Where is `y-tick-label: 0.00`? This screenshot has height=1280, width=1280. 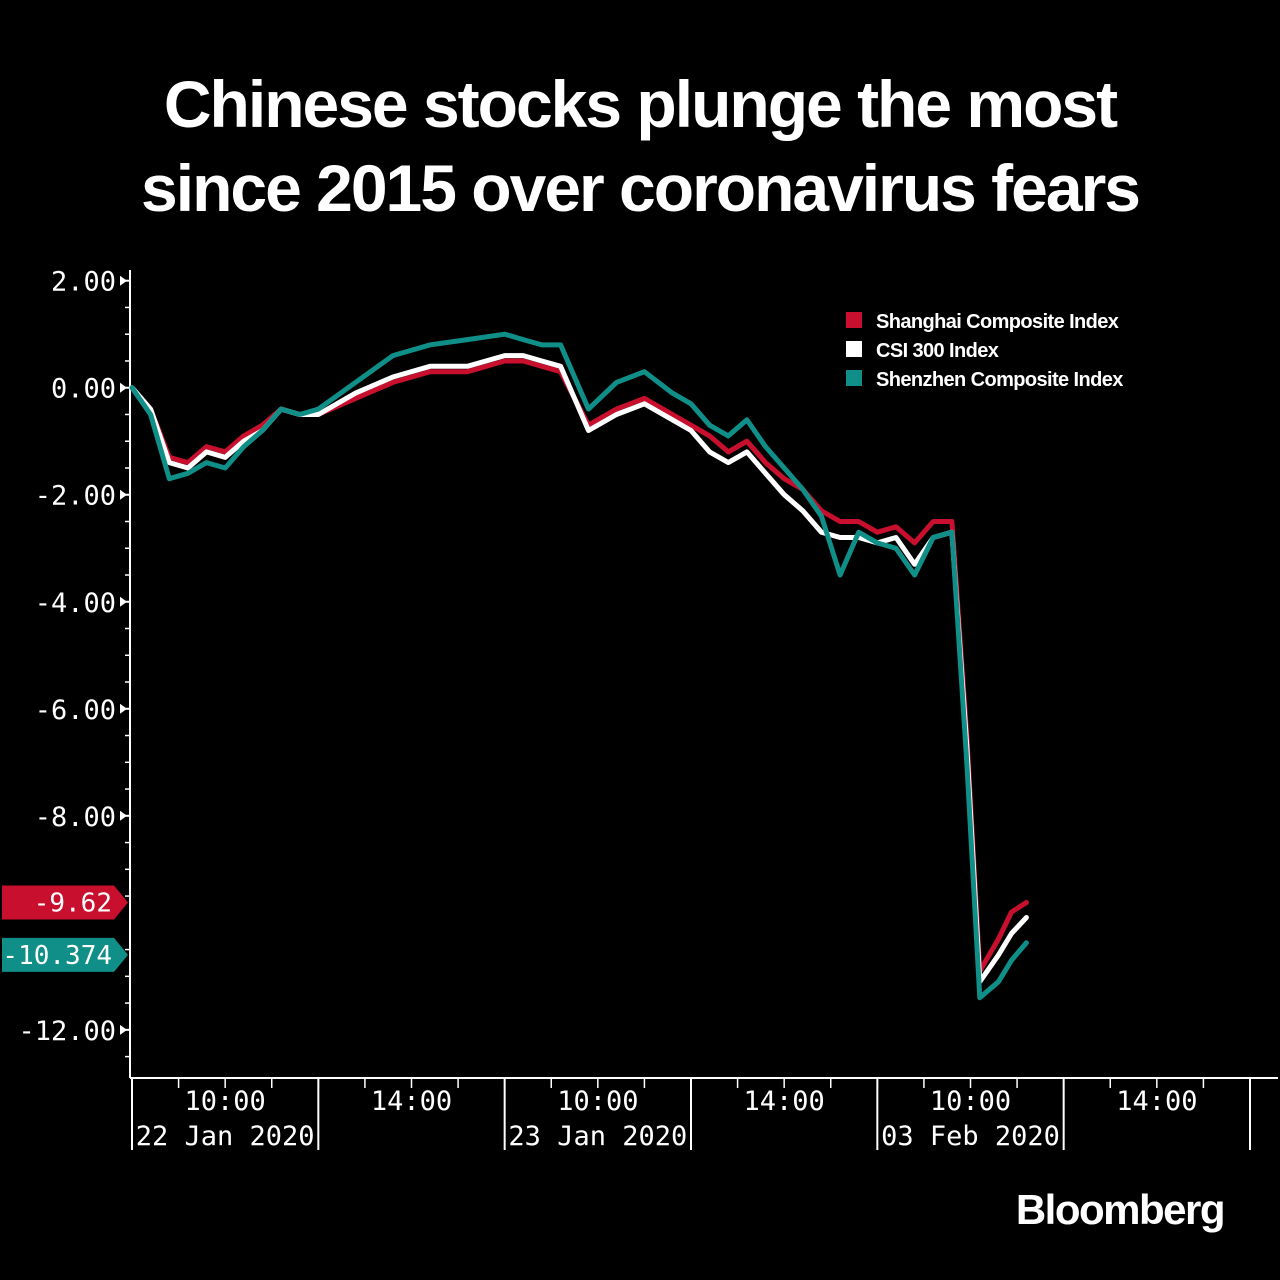 y-tick-label: 0.00 is located at coordinates (83, 389).